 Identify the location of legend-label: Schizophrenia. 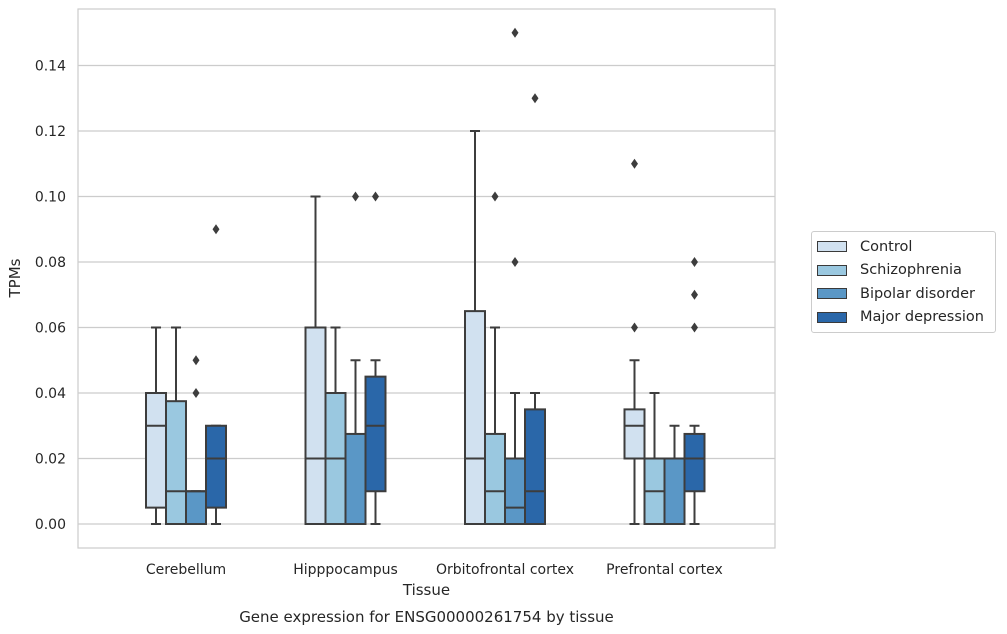
(911, 270).